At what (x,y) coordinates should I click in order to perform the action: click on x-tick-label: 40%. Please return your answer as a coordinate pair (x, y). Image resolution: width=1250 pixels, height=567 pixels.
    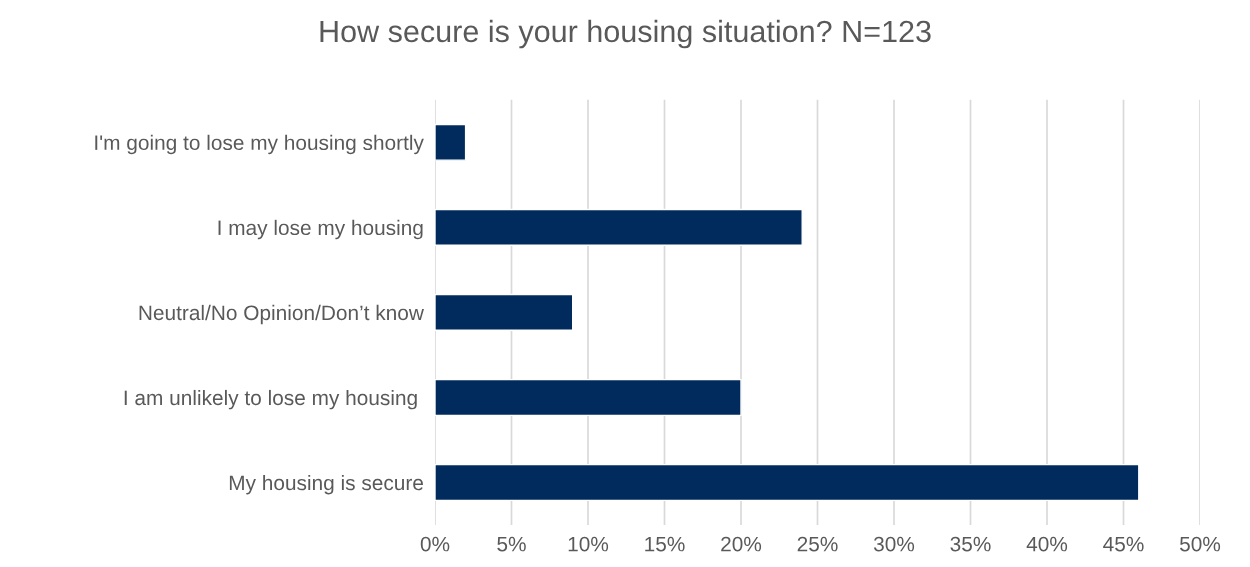
    Looking at the image, I should click on (1047, 544).